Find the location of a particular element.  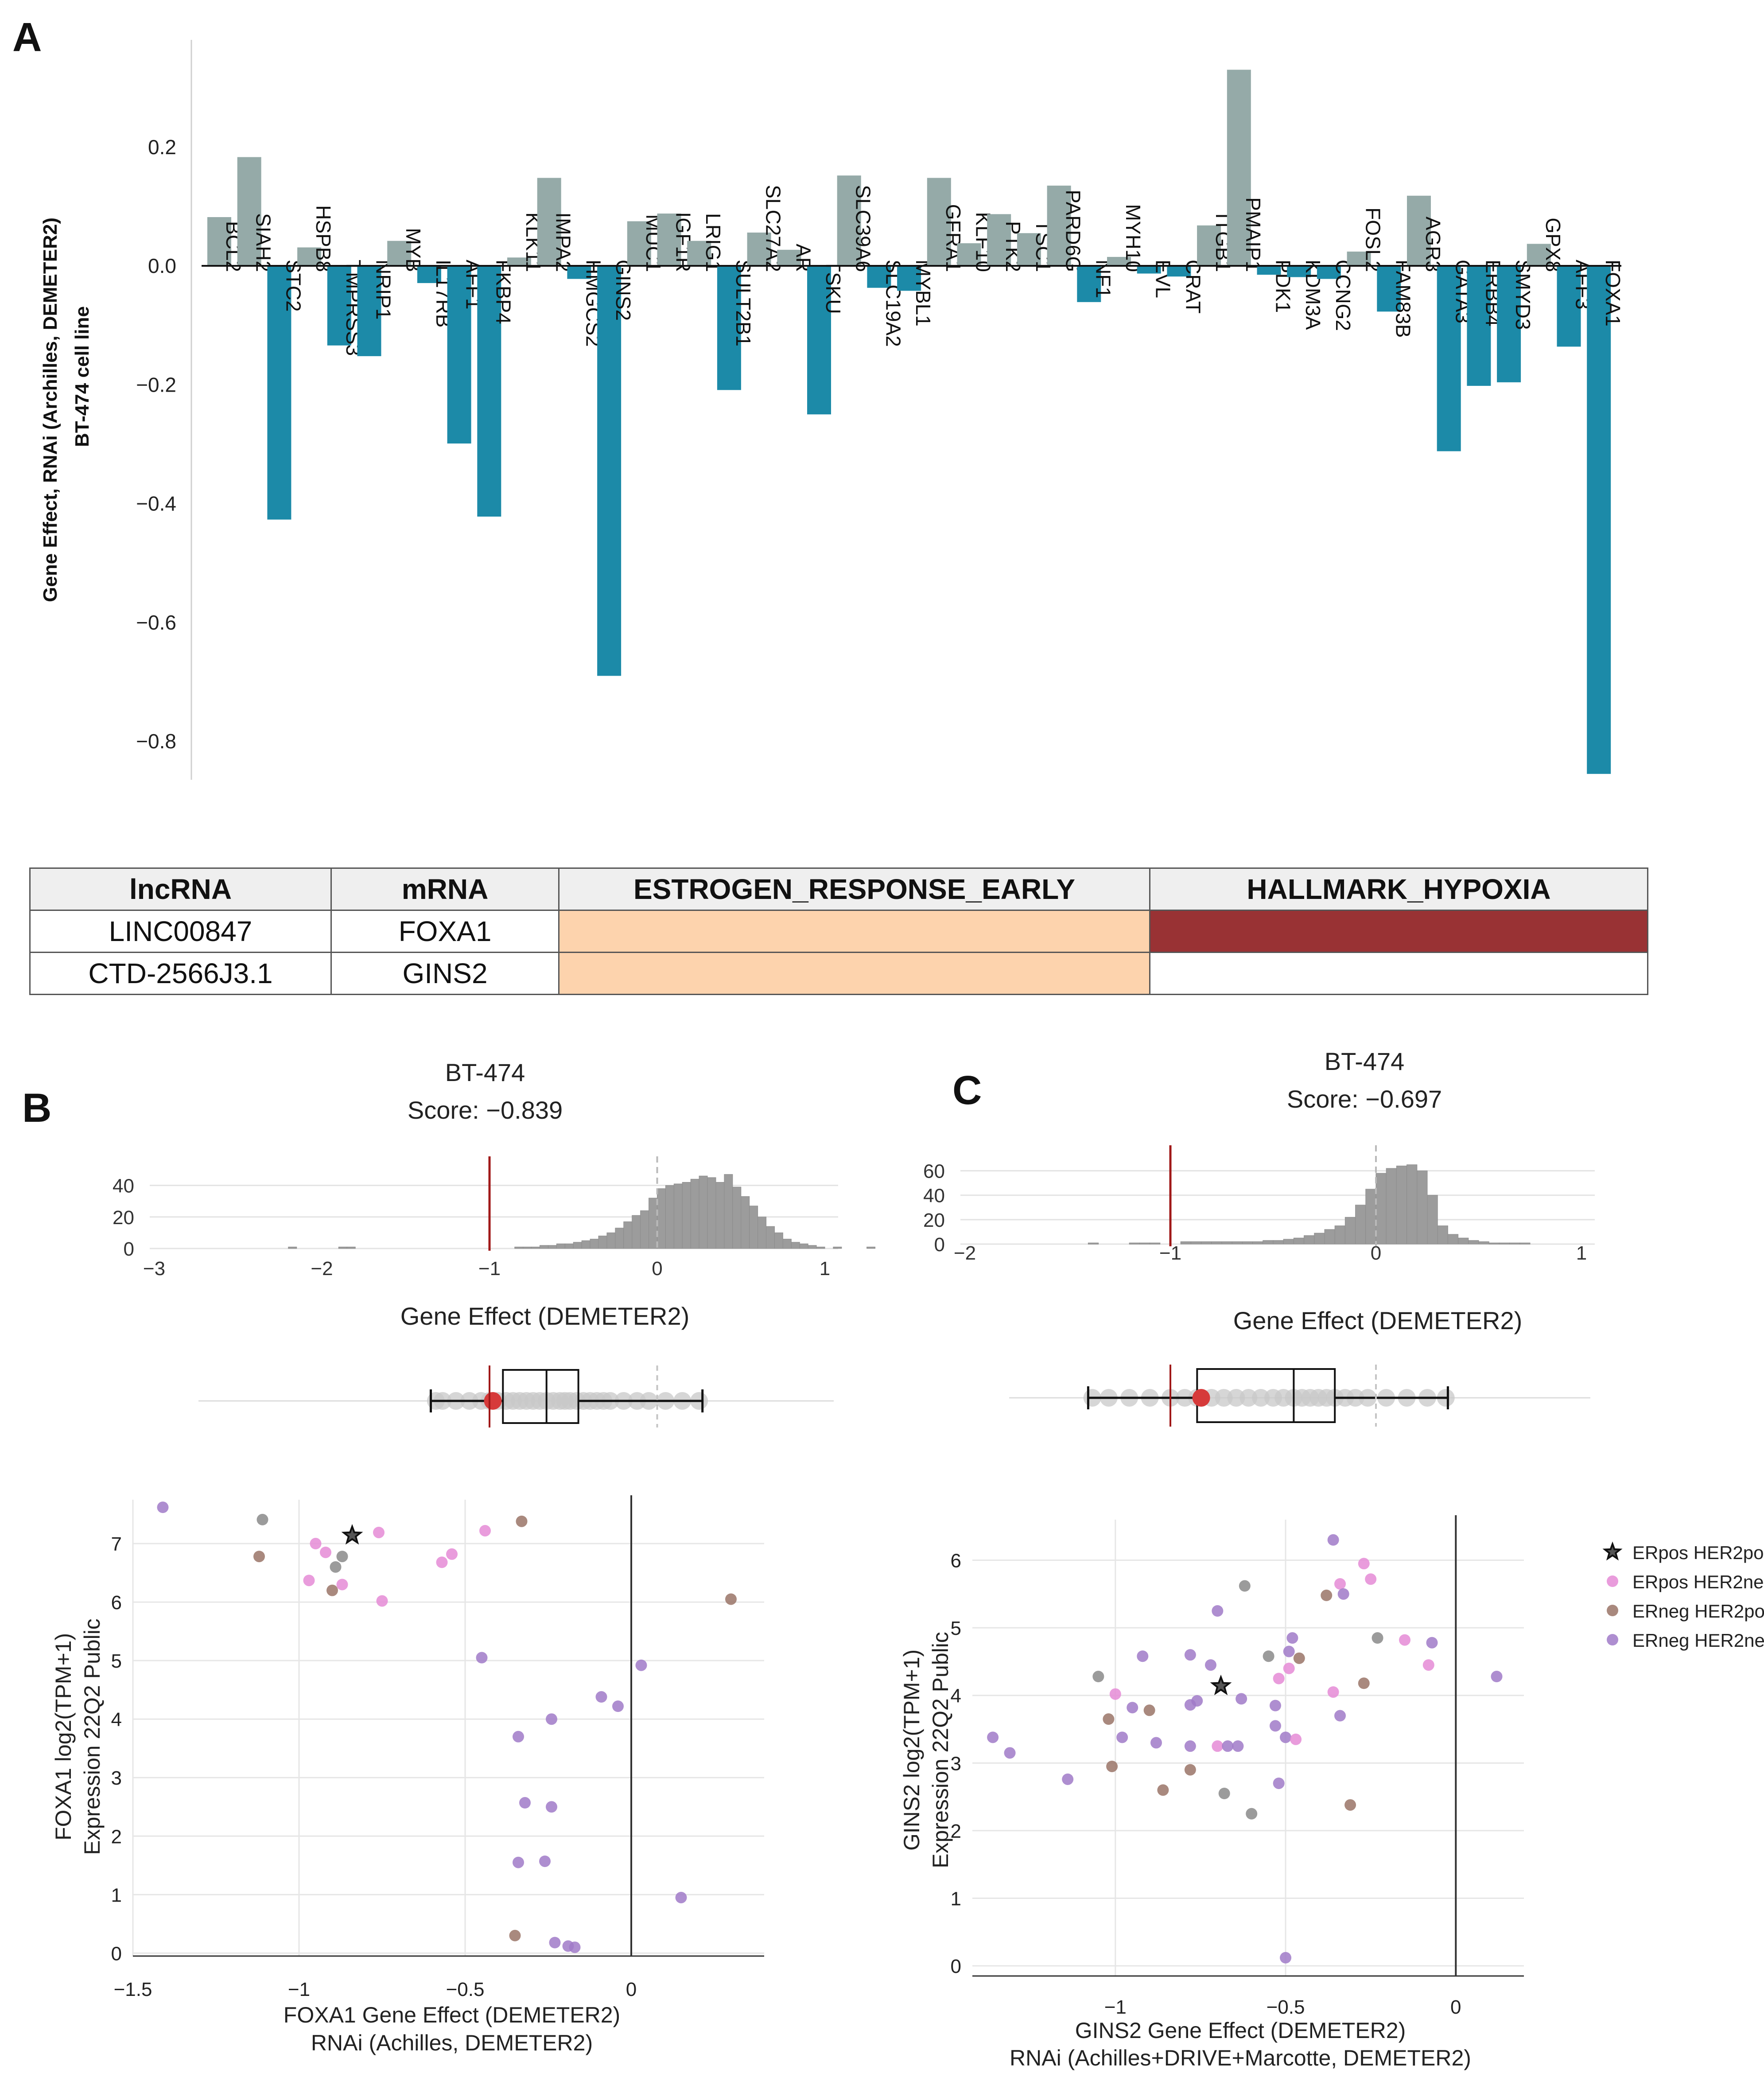

panel-c-hist-xlabel: Gene Effect (DEMETER2) is located at coordinates (1378, 1320).